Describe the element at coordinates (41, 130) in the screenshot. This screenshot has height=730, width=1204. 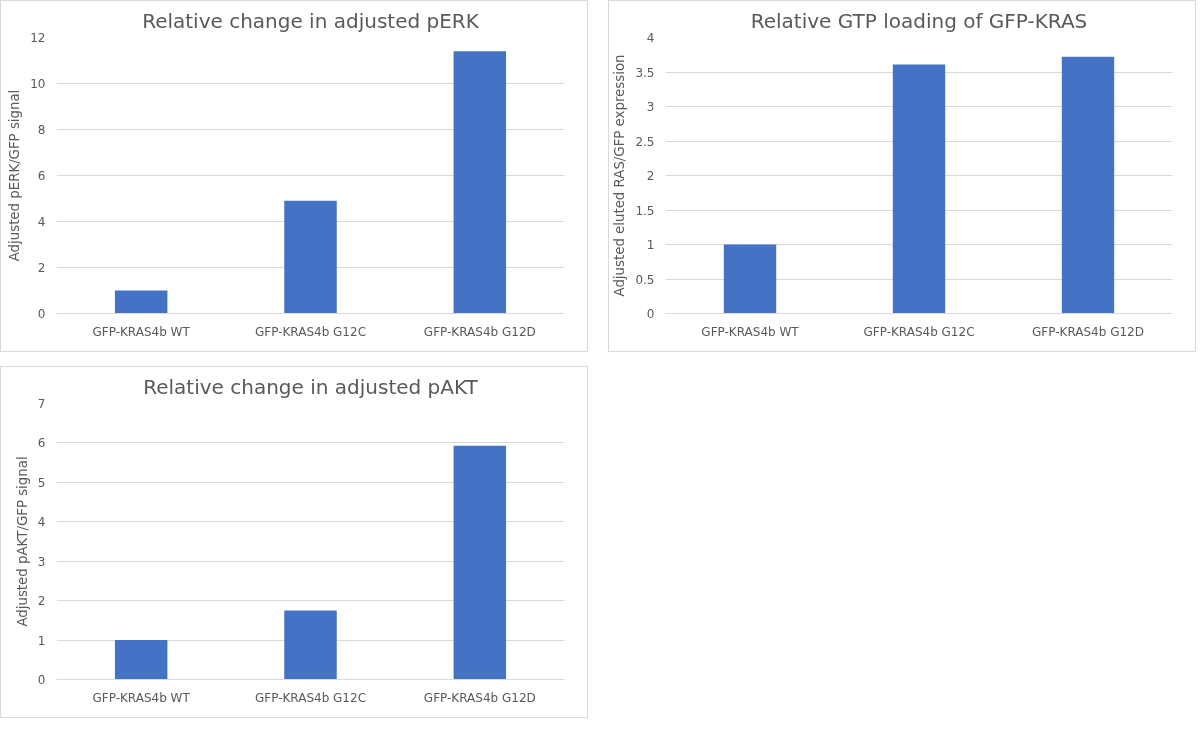
I see `y-tick-label: 8` at that location.